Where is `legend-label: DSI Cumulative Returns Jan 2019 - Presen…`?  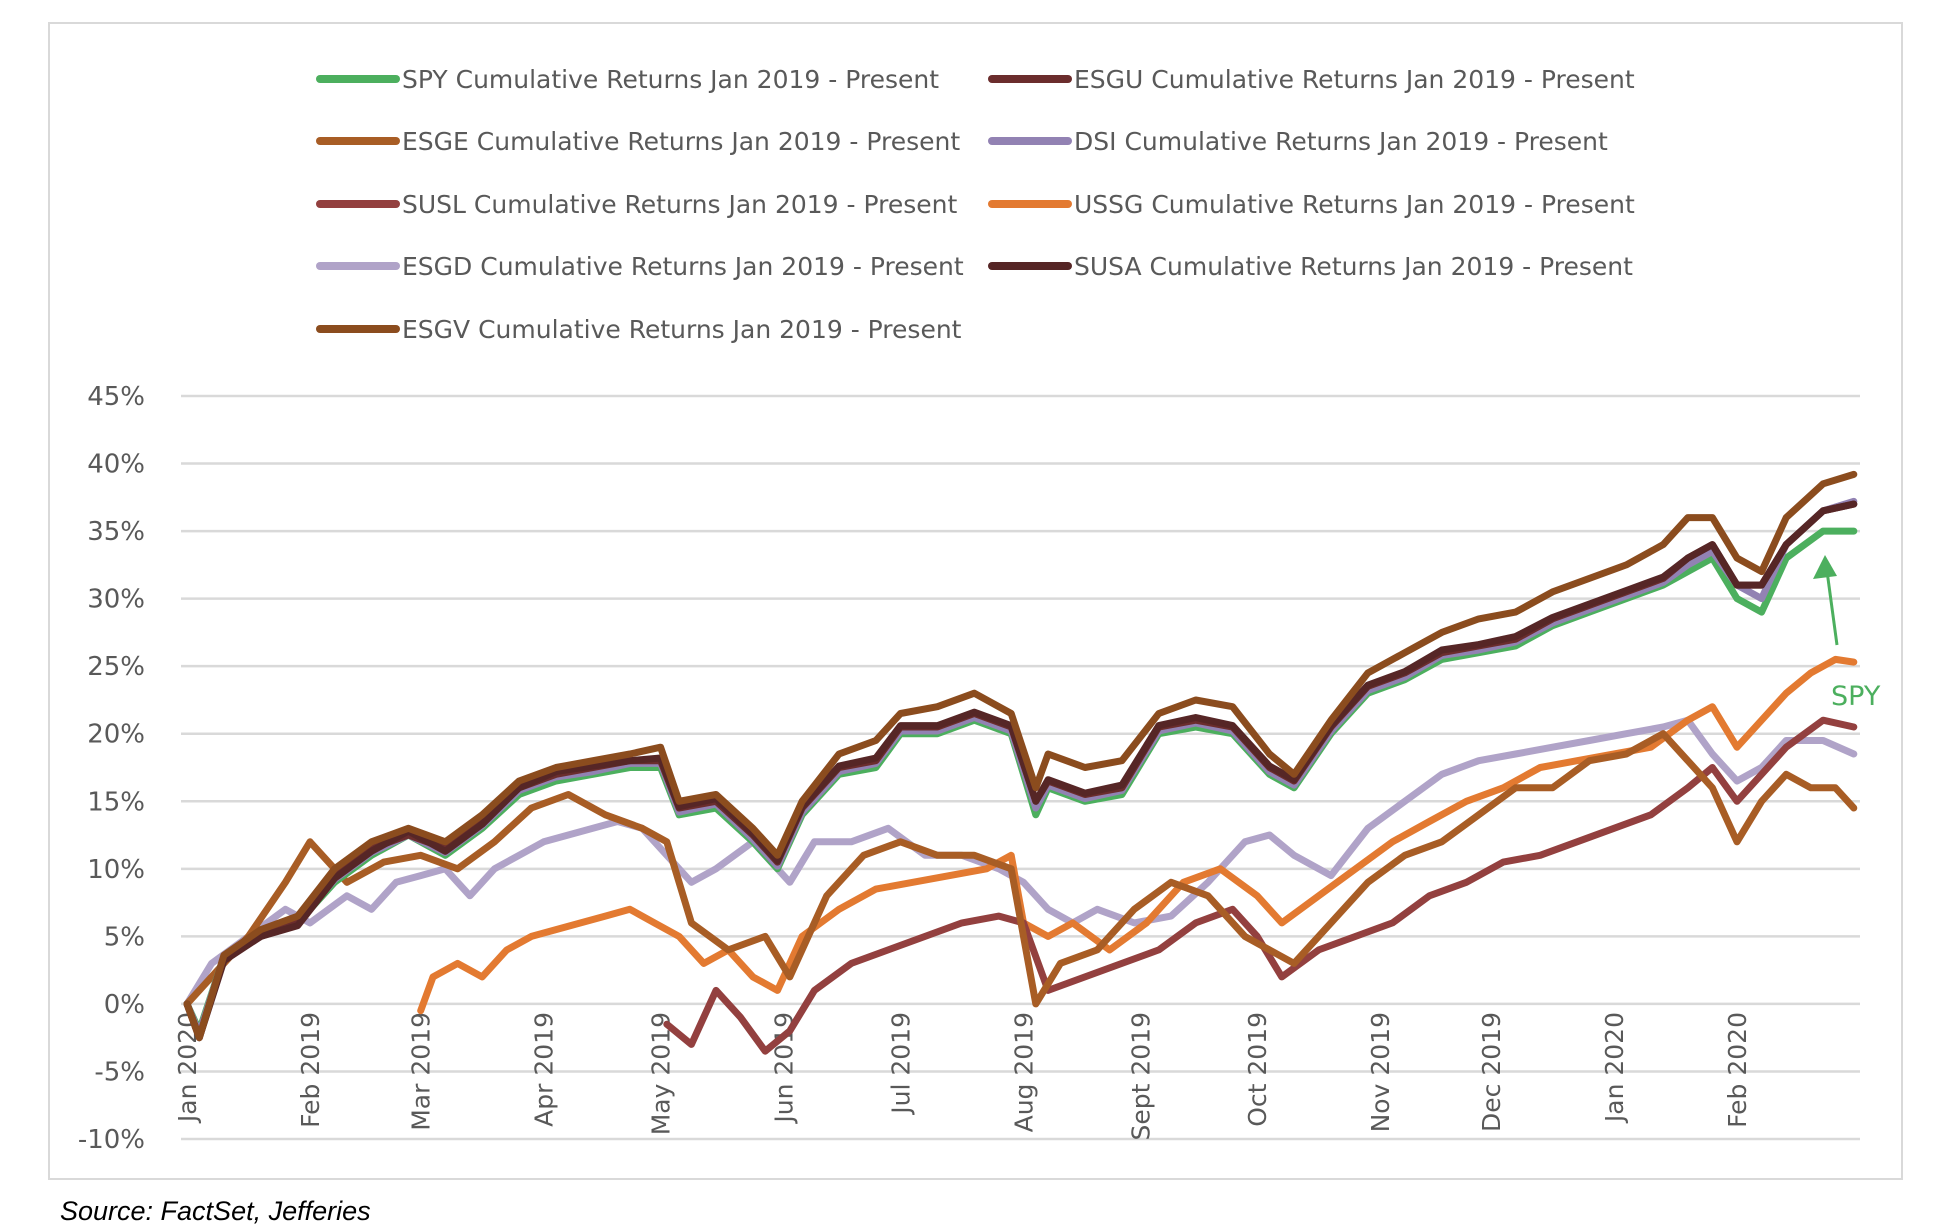
legend-label: DSI Cumulative Returns Jan 2019 - Presen… is located at coordinates (1341, 141).